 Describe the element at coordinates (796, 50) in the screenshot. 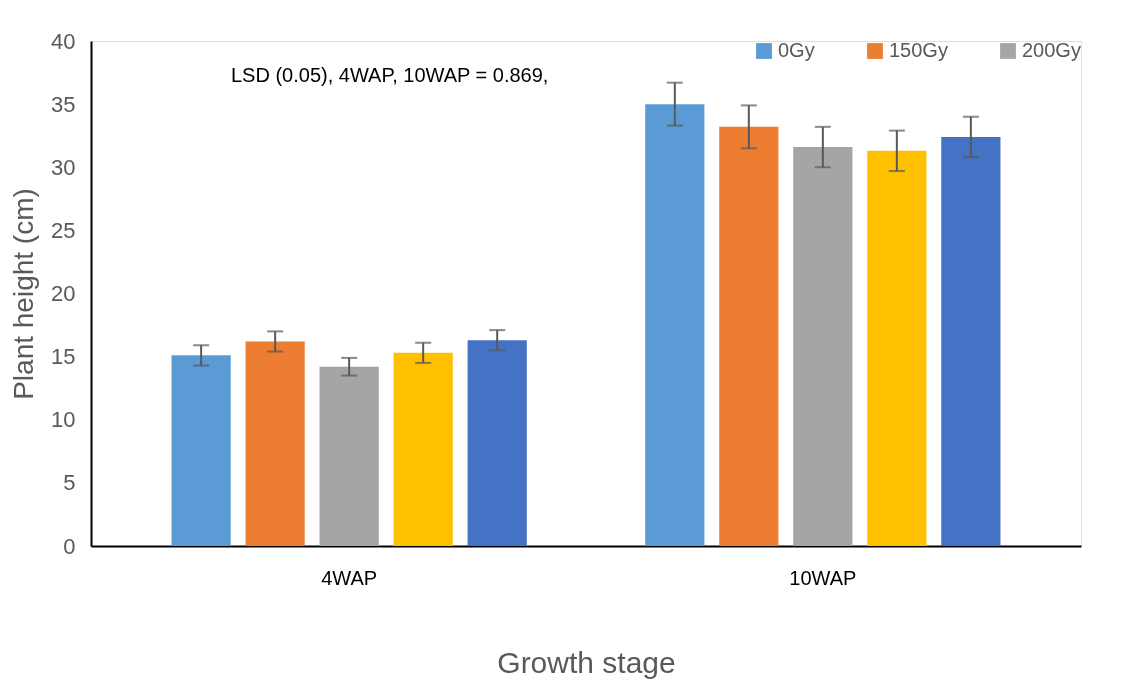

I see `legend-label: 0Gy` at that location.